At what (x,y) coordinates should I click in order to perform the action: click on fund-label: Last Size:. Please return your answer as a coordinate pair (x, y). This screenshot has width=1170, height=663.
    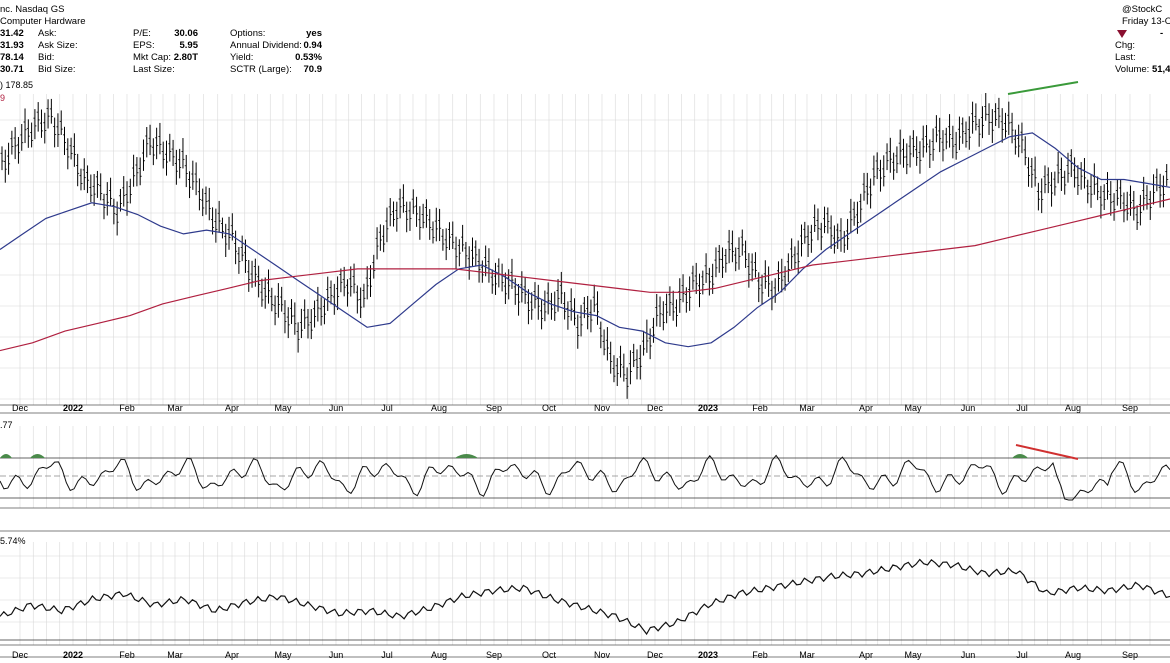
    Looking at the image, I should click on (154, 69).